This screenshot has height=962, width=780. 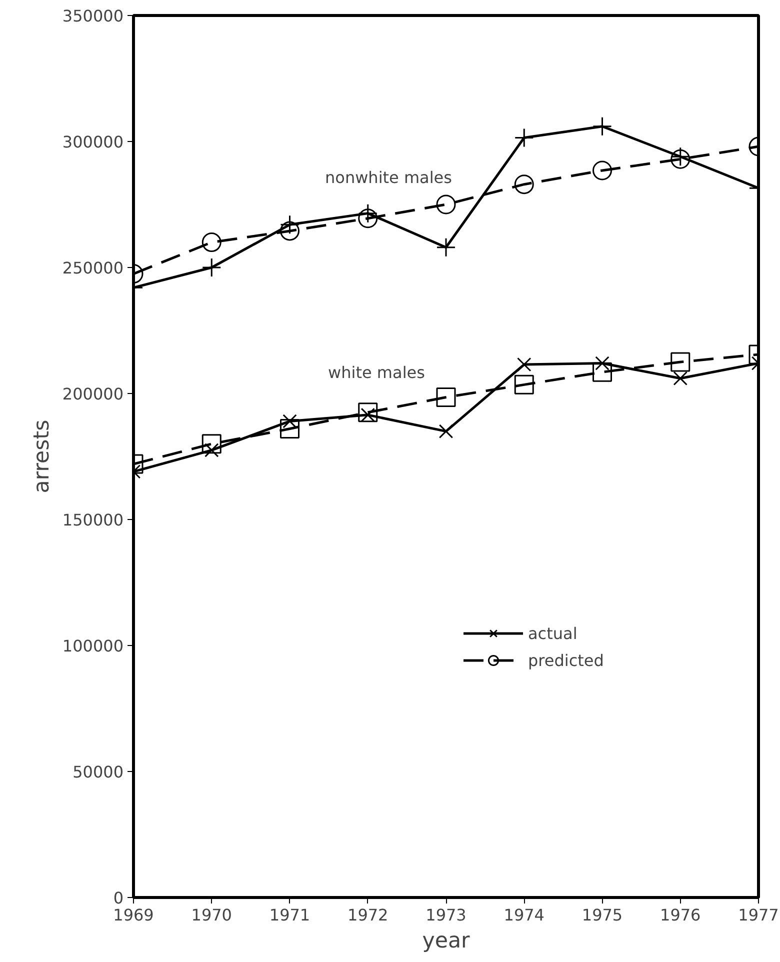 What do you see at coordinates (524, 915) in the screenshot?
I see `x-tick-label: 1974` at bounding box center [524, 915].